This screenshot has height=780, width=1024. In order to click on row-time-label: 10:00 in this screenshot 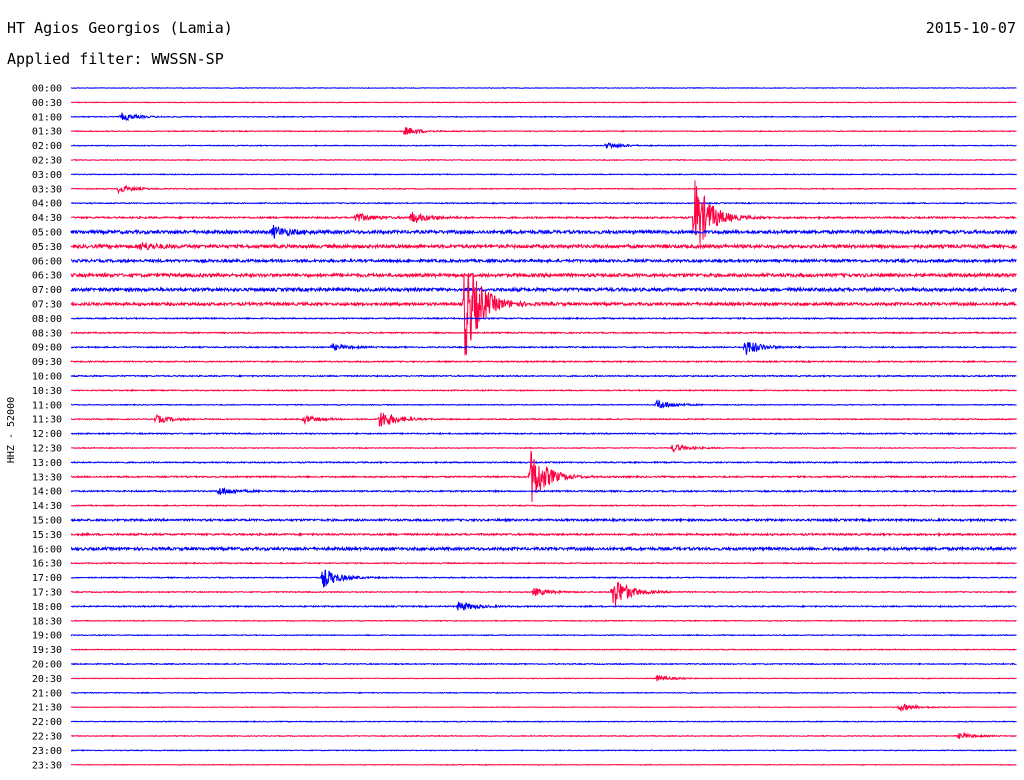, I will do `click(47, 377)`.